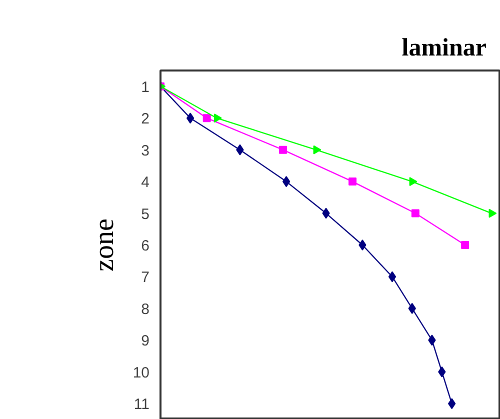 This screenshot has width=500, height=419. I want to click on y-tick-label: 7, so click(145, 277).